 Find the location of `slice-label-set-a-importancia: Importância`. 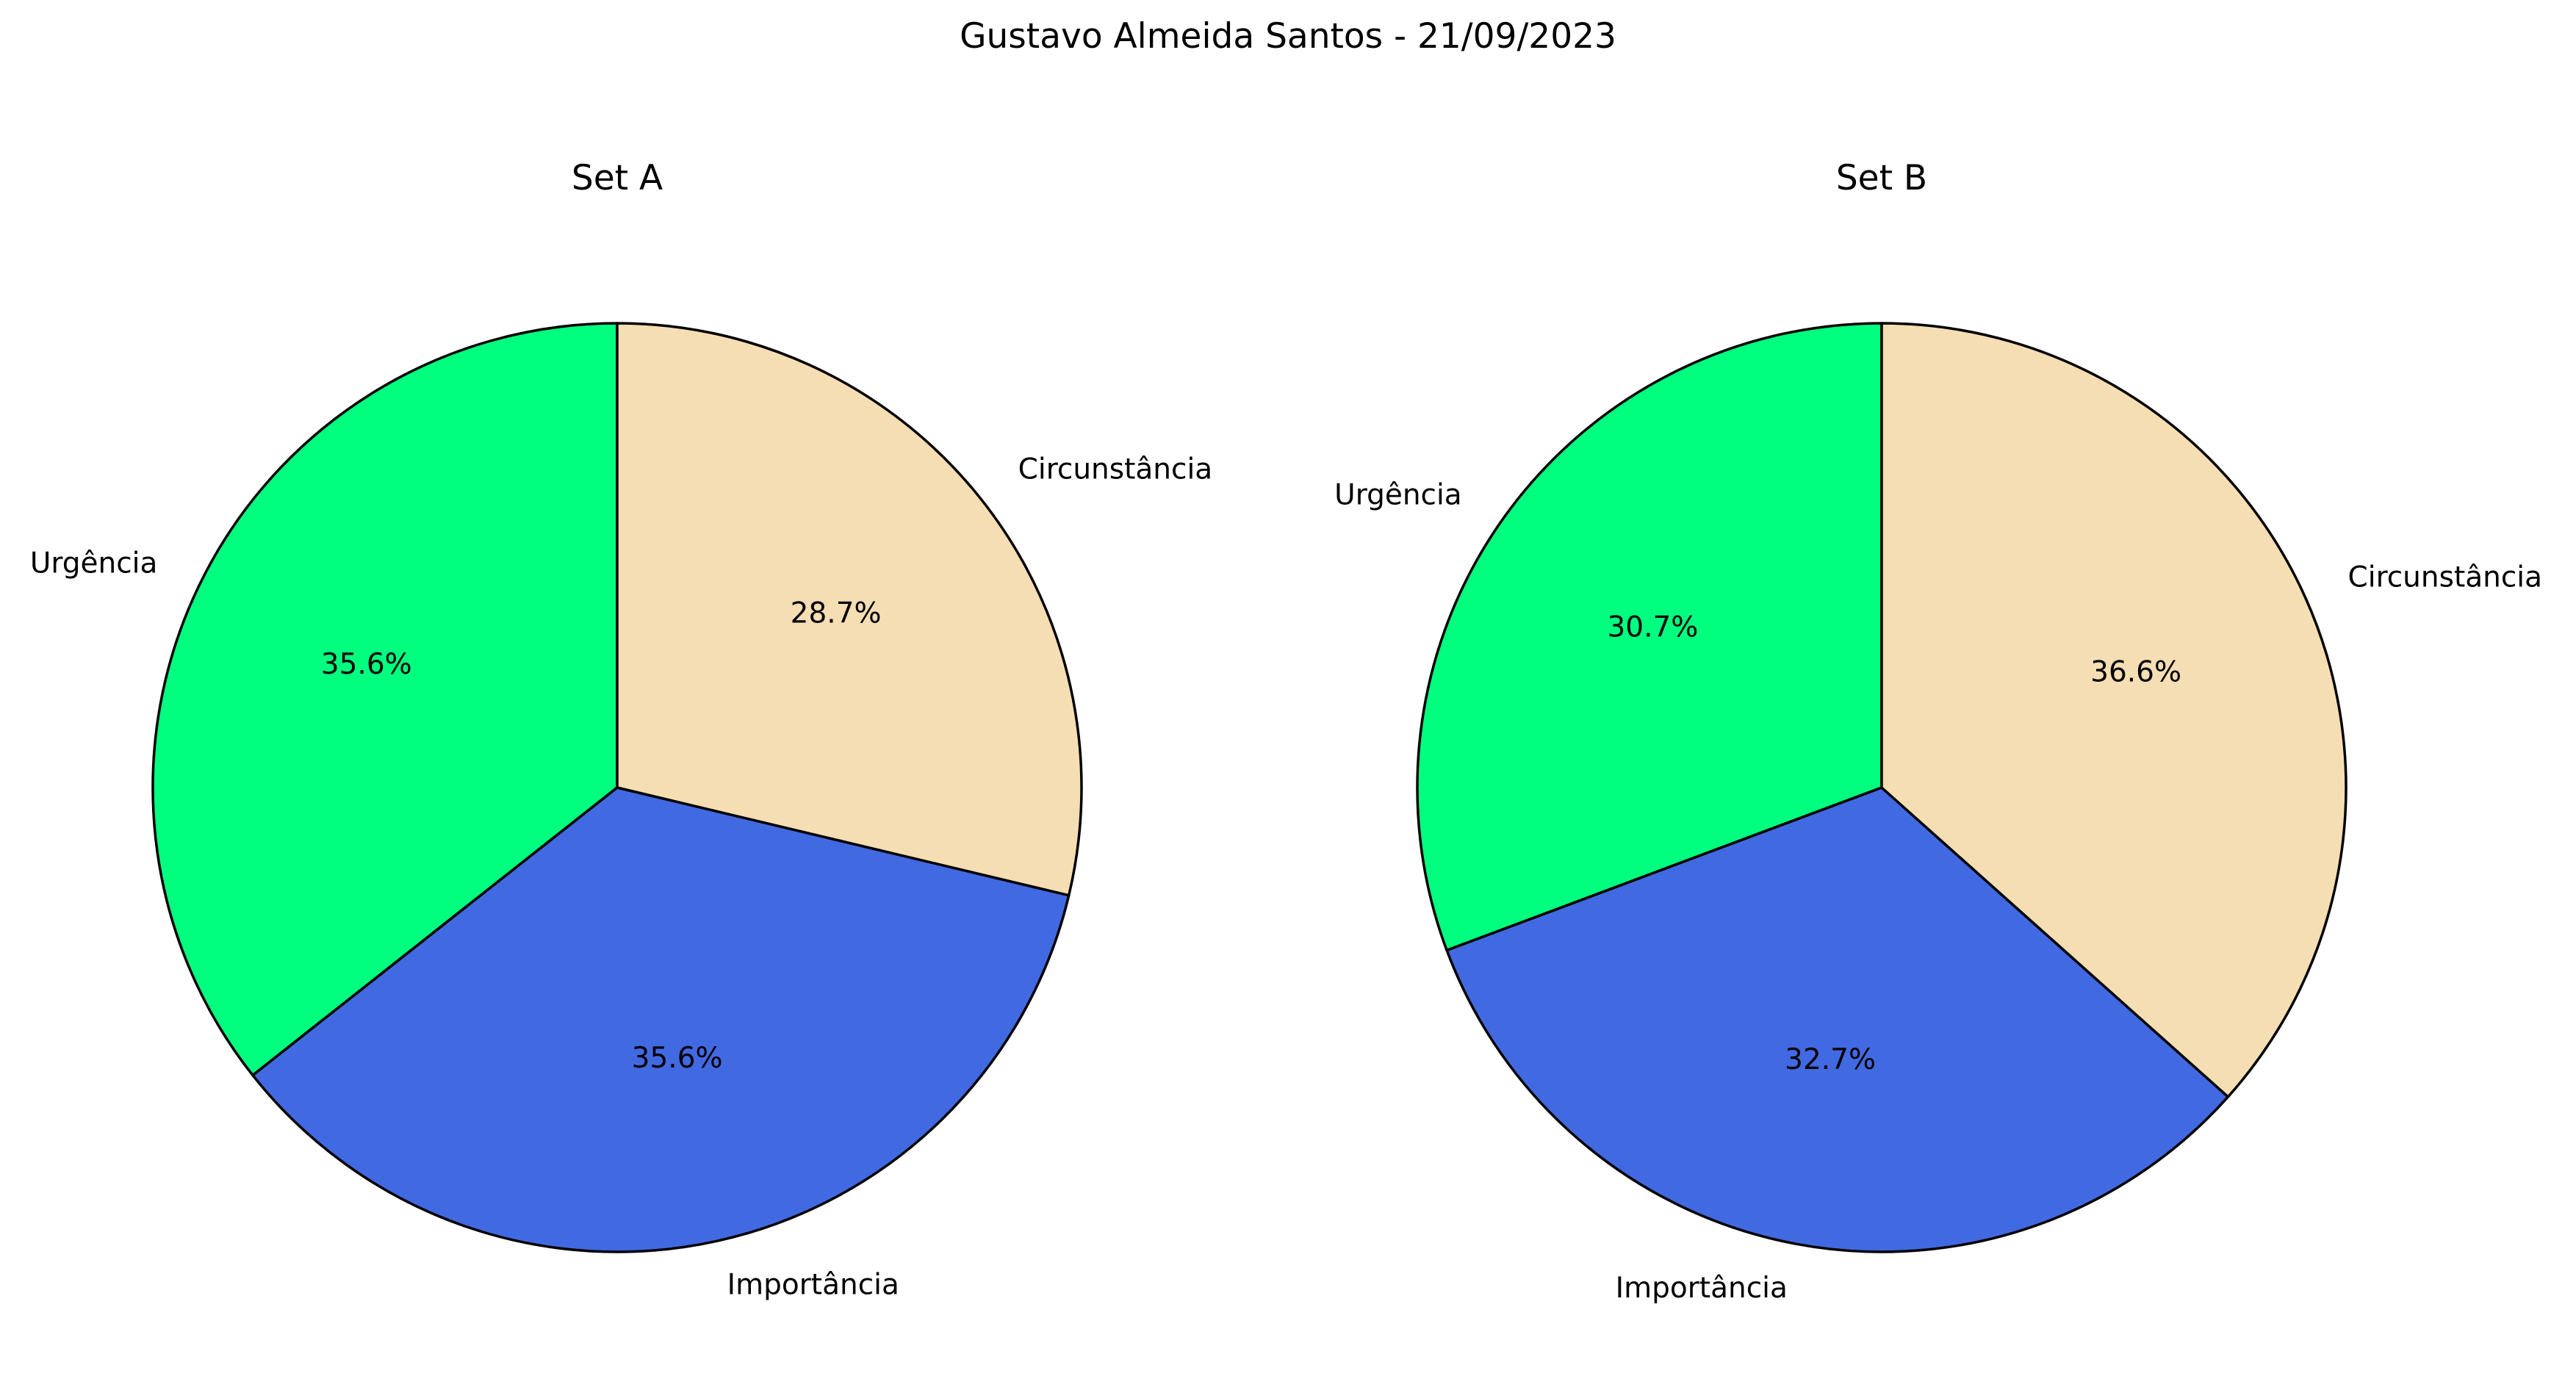

slice-label-set-a-importancia: Importância is located at coordinates (813, 1285).